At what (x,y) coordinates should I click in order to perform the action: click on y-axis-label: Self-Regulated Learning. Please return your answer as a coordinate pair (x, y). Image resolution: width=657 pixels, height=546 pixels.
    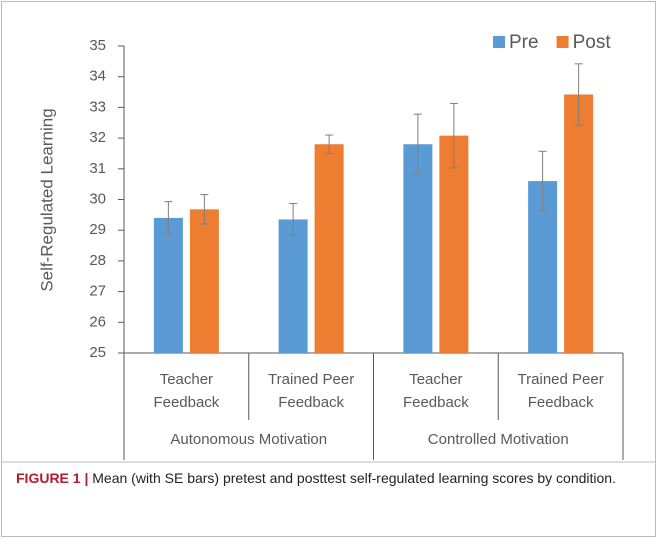
    Looking at the image, I should click on (46, 199).